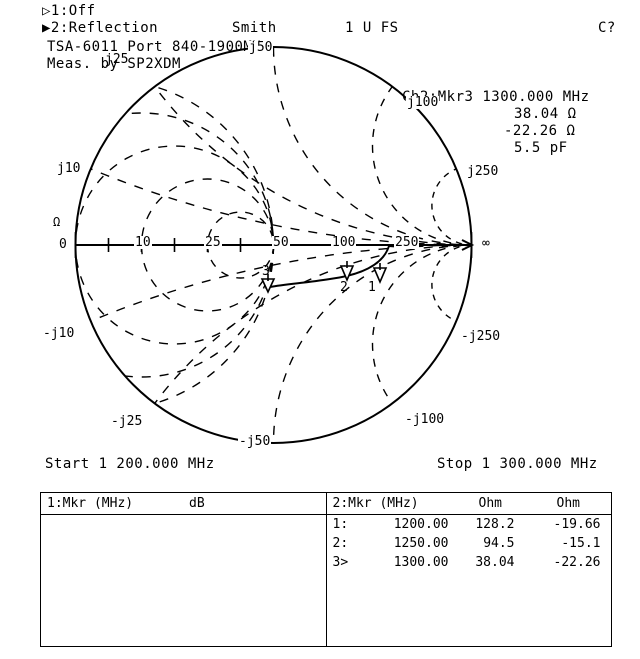 The image size is (640, 659). Describe the element at coordinates (568, 503) in the screenshot. I see `col-header-ch2-ohm-x: Ohm` at that location.